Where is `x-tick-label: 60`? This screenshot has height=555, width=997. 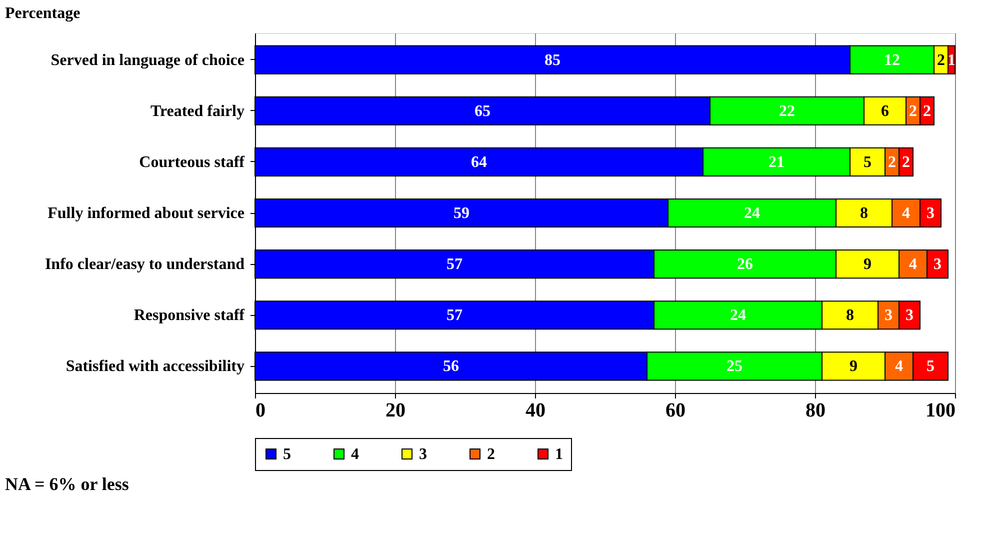
x-tick-label: 60 is located at coordinates (676, 411).